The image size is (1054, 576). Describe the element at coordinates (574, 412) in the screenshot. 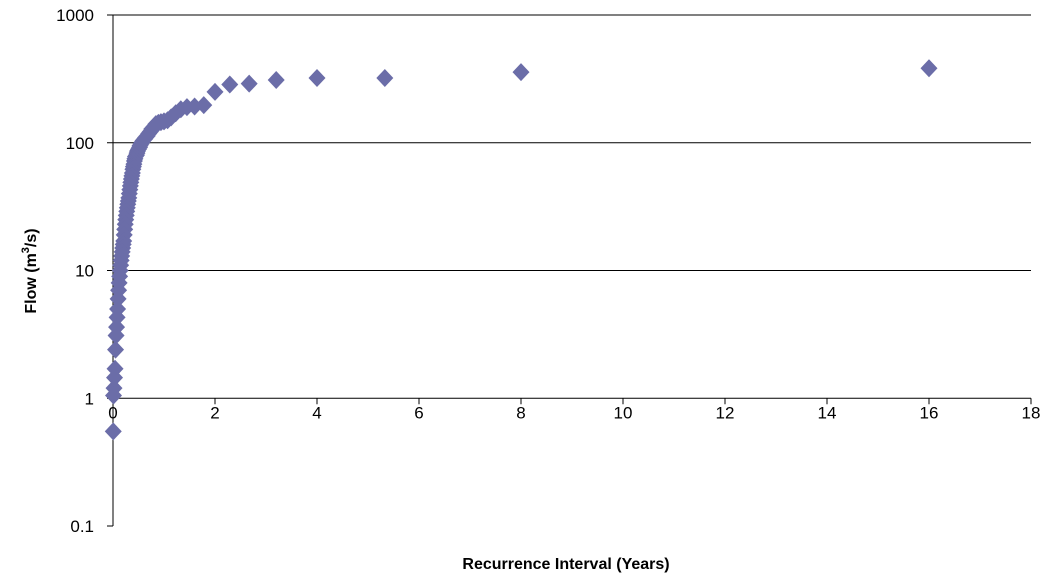

I see `x-tick-labels: 0 2 4 6 8 10 12 14 16 18` at that location.